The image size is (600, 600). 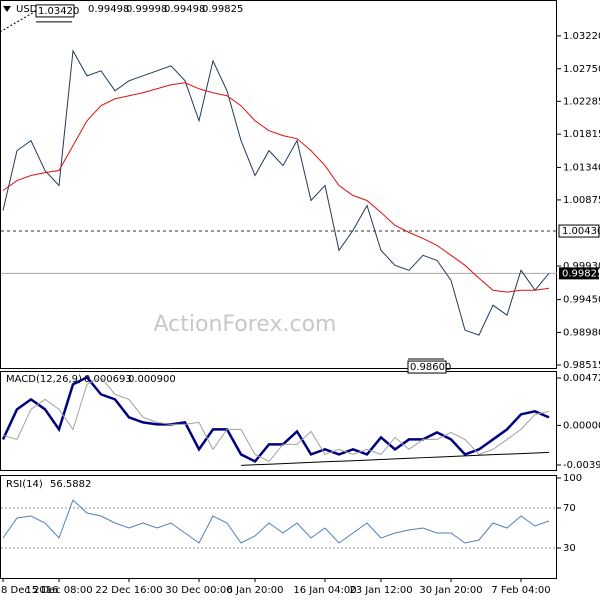 What do you see at coordinates (581, 465) in the screenshot?
I see `y-tick-label: -0.003949` at bounding box center [581, 465].